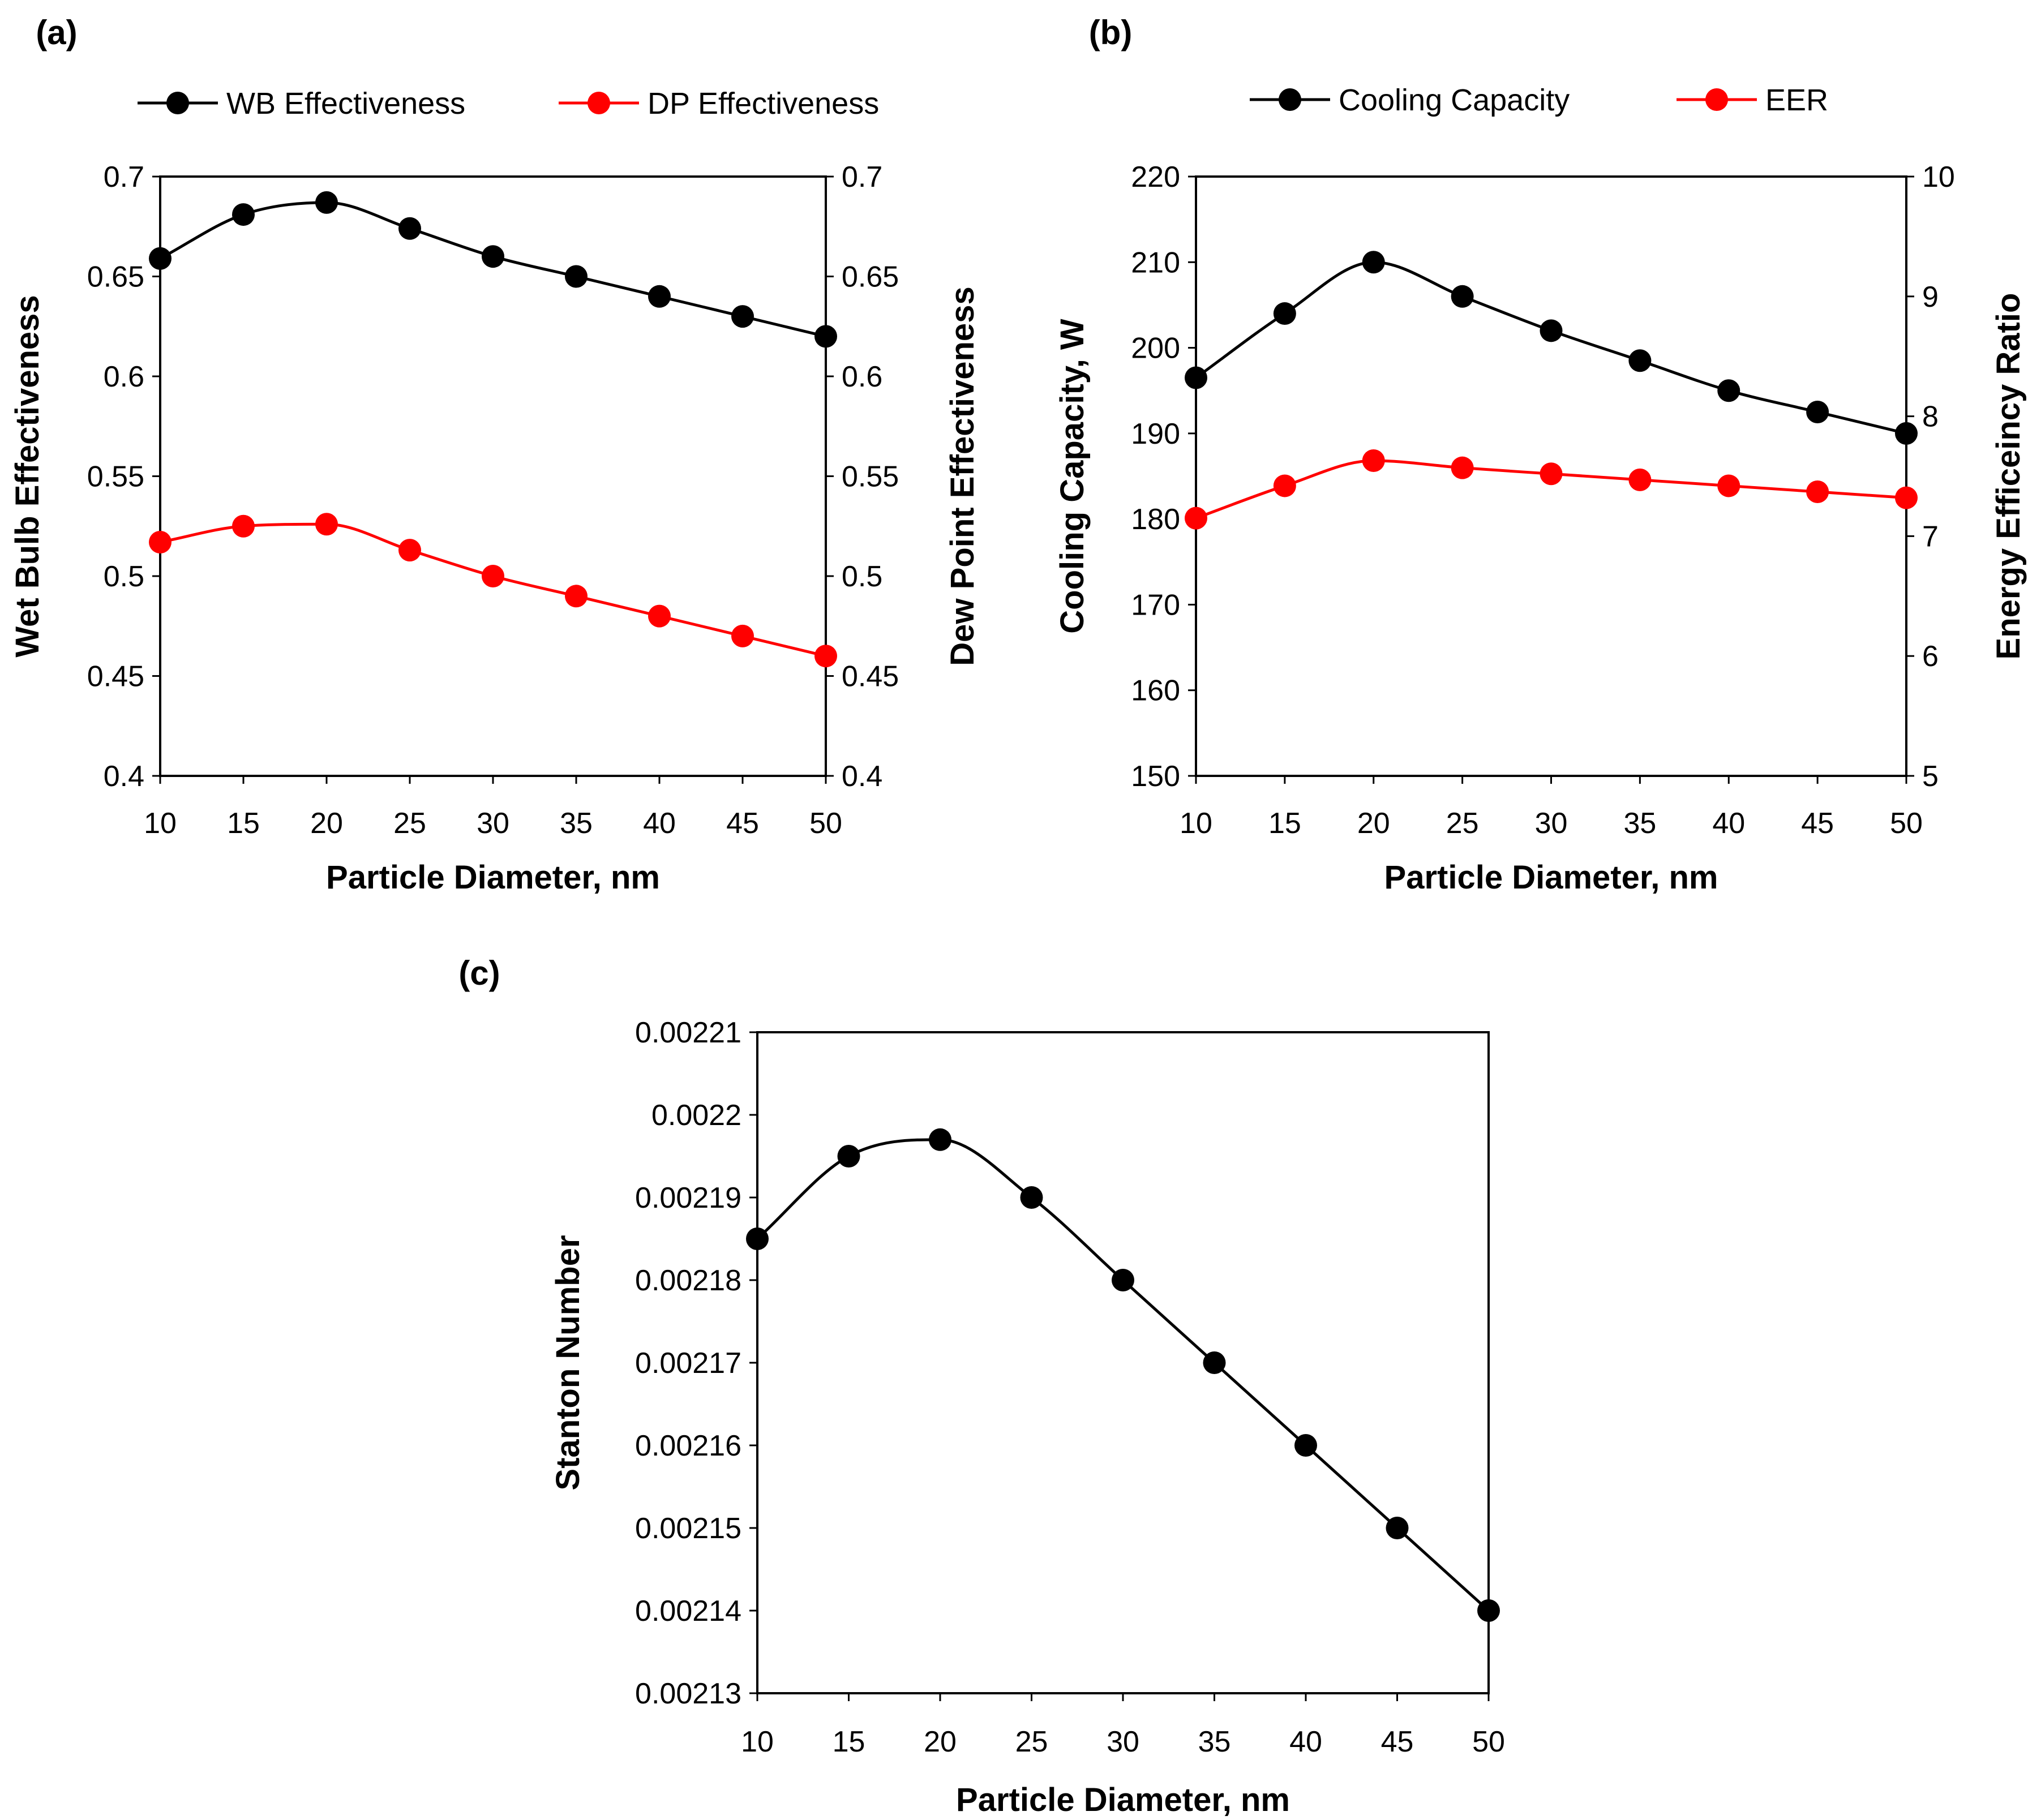 This screenshot has width=2028, height=1820. Describe the element at coordinates (688, 1528) in the screenshot. I see `y-left-tick-label: 0.00215` at that location.